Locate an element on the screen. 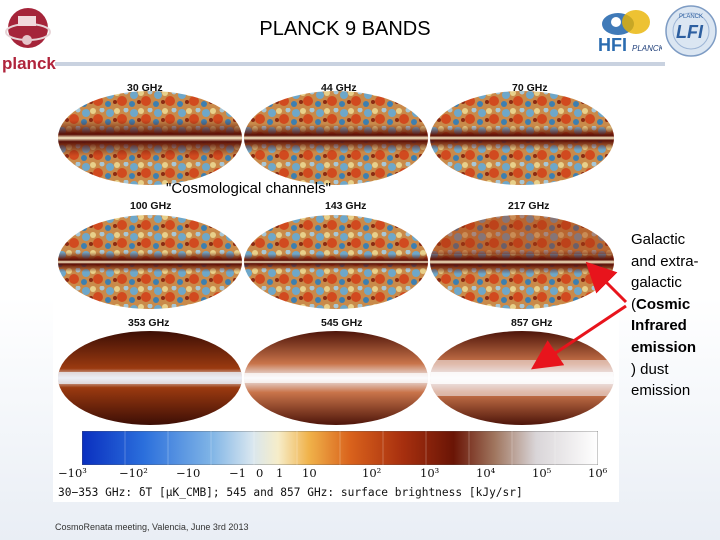  colorbar-tick: −1 is located at coordinates (237, 473).